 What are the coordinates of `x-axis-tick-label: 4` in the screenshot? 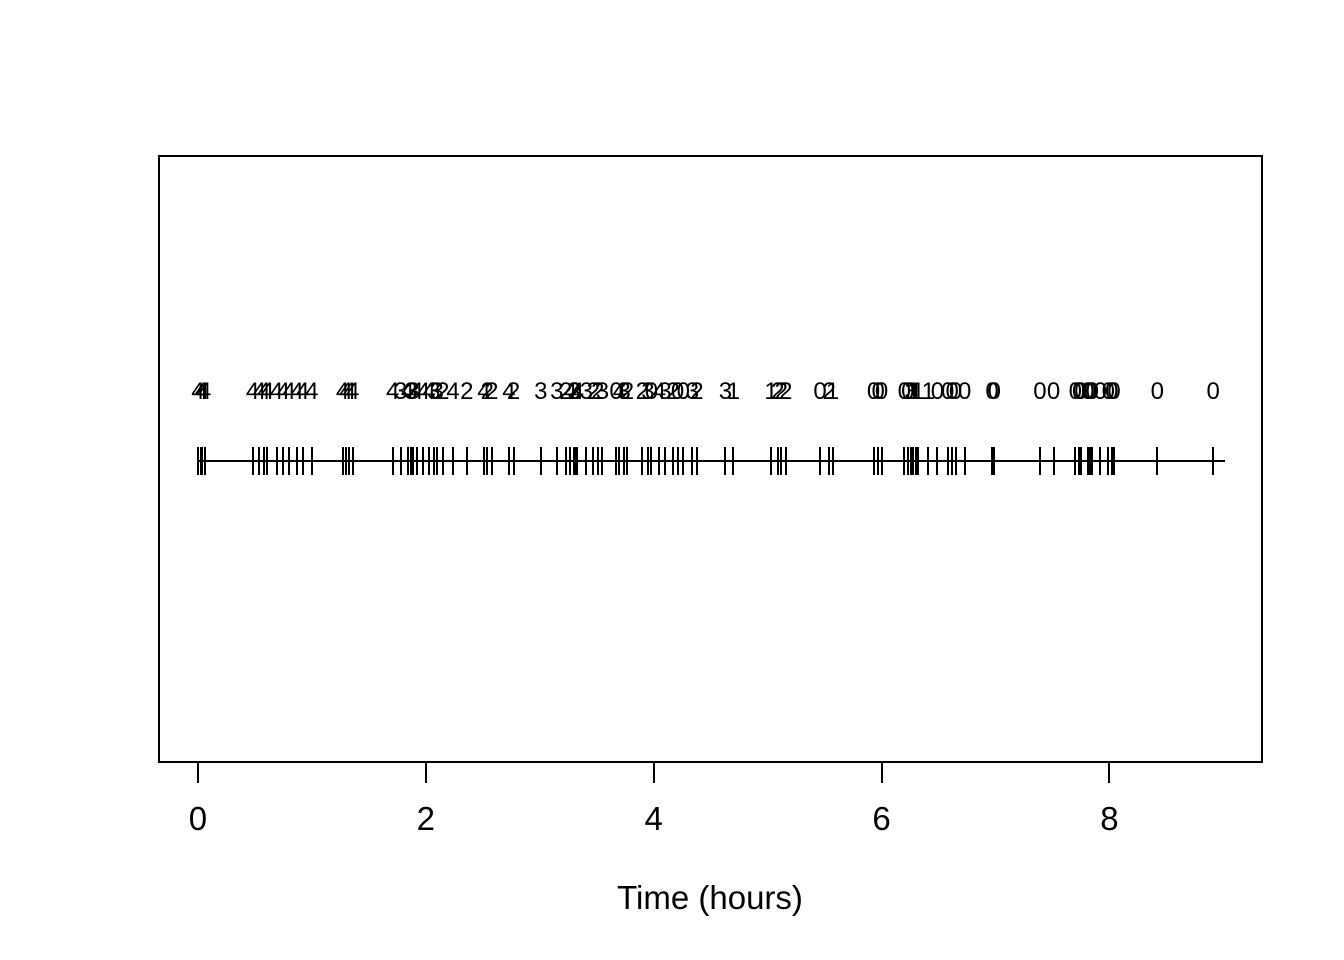 It's located at (653, 818).